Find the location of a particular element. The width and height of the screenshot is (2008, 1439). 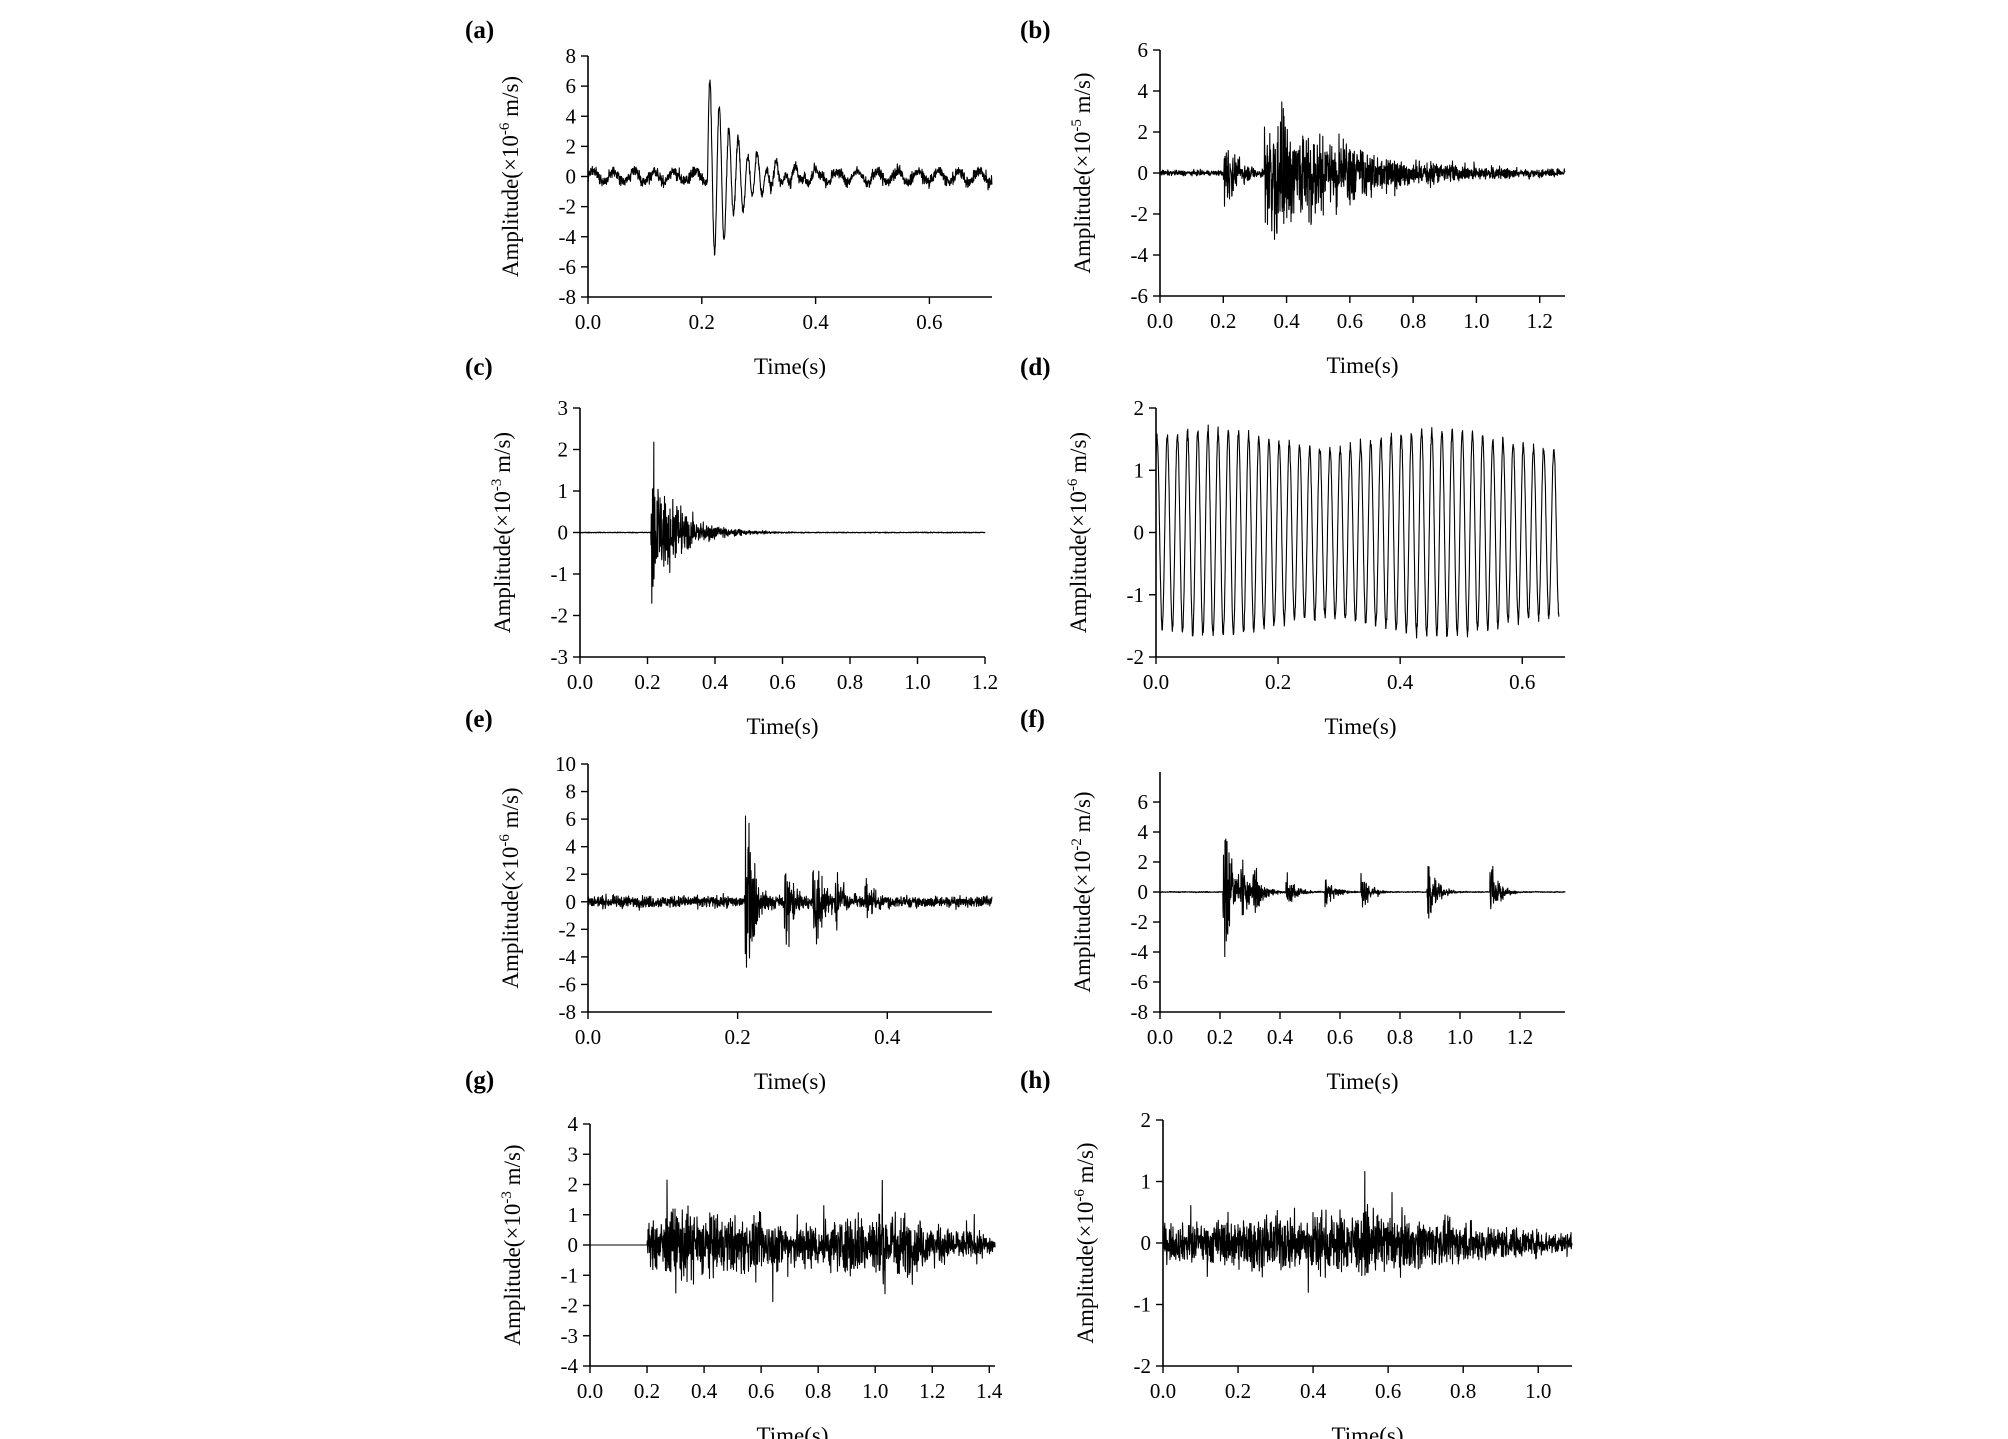

y-tick-label: 3 is located at coordinates (563, 408).